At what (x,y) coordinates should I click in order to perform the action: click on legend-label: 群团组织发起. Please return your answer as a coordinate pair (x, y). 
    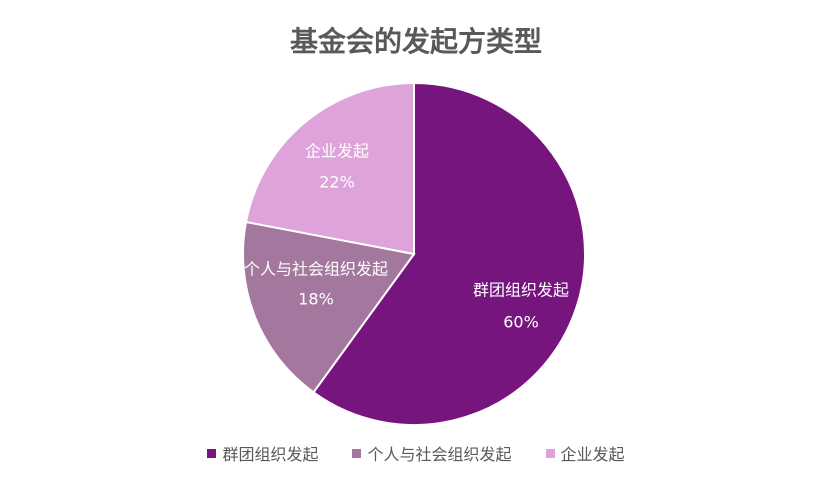
    Looking at the image, I should click on (270, 454).